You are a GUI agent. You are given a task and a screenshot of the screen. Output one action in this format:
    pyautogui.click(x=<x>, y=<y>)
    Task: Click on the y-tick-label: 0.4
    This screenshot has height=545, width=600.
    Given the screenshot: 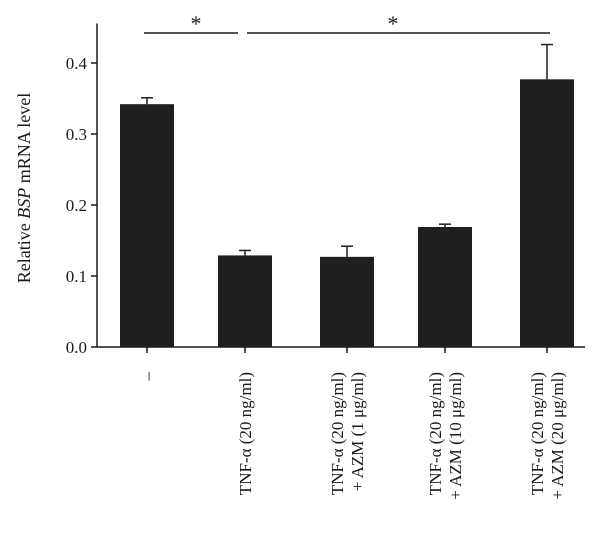 What is the action you would take?
    pyautogui.click(x=77, y=63)
    